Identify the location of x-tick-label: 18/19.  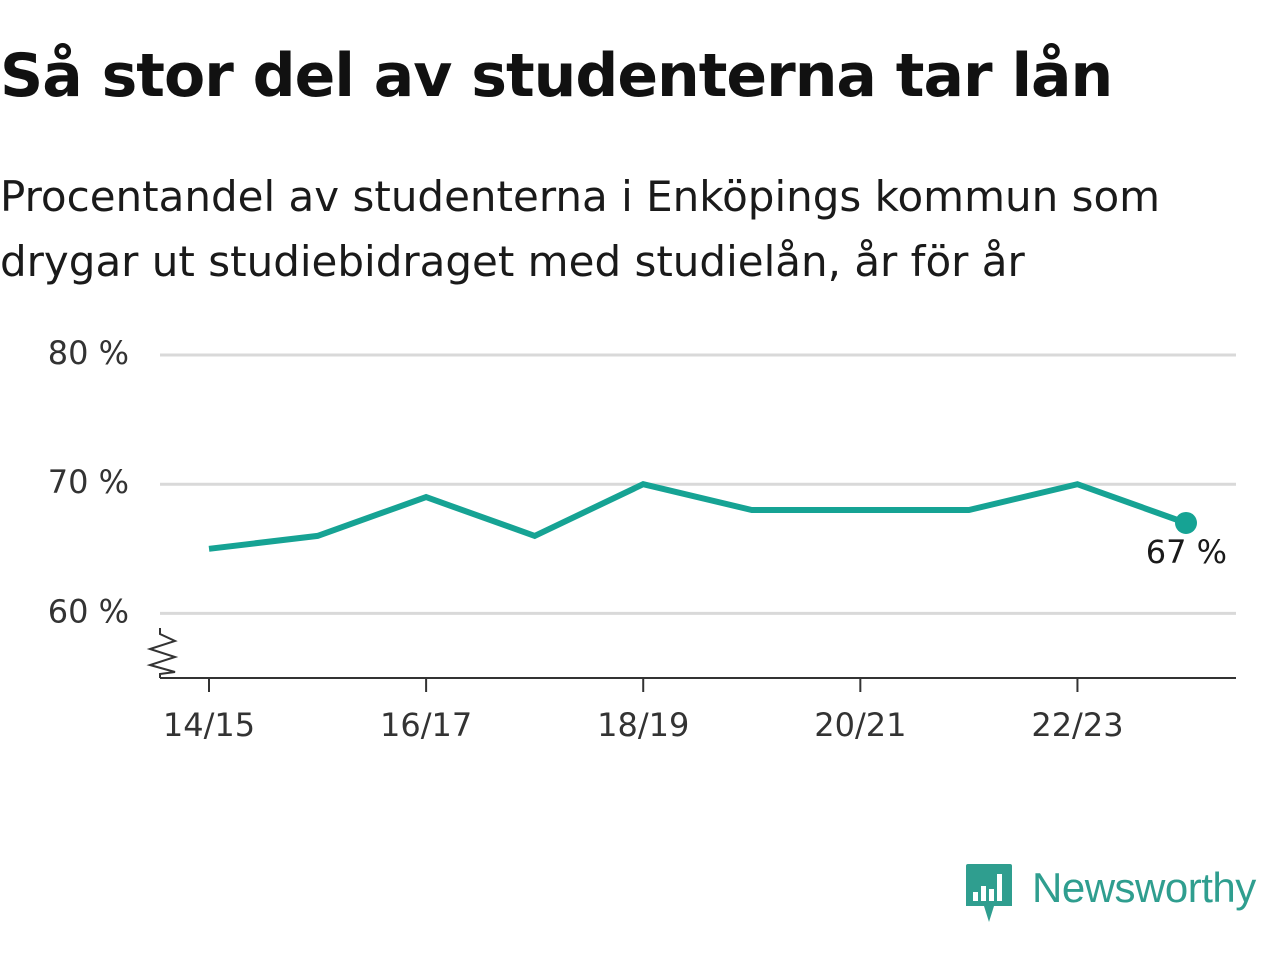
(643, 725).